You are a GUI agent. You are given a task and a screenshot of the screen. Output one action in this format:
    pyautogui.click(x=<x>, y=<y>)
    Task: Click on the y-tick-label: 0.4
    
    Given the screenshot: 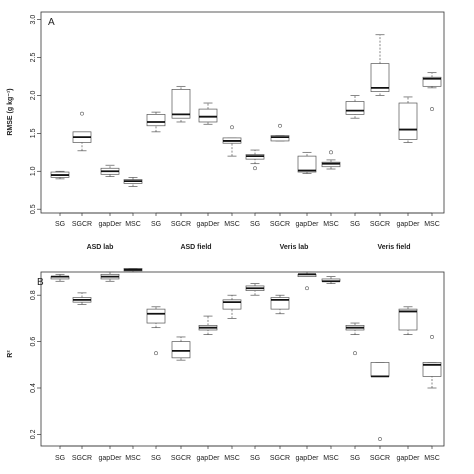 What is the action you would take?
    pyautogui.click(x=33, y=388)
    